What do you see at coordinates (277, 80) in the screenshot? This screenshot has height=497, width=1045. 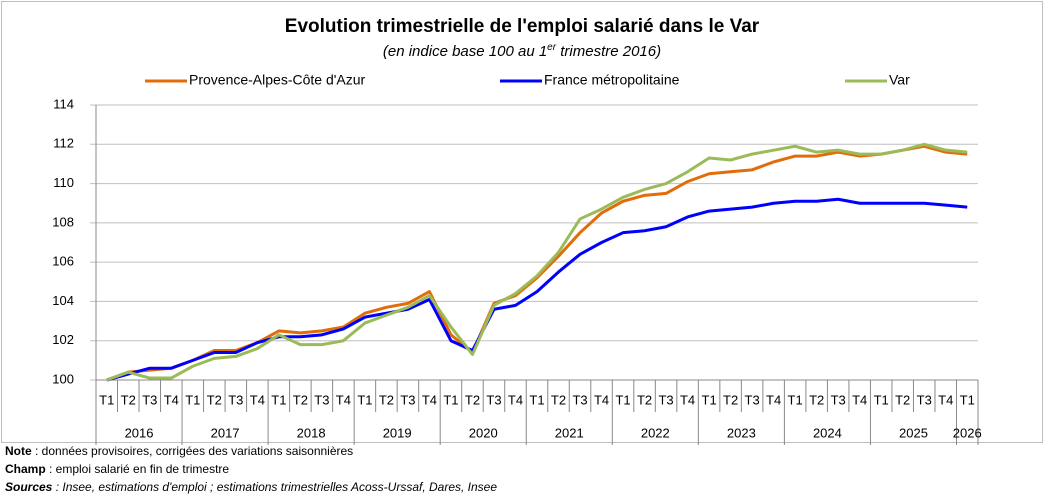 I see `legend-label: Provence-Alpes-Côte d'Azur` at bounding box center [277, 80].